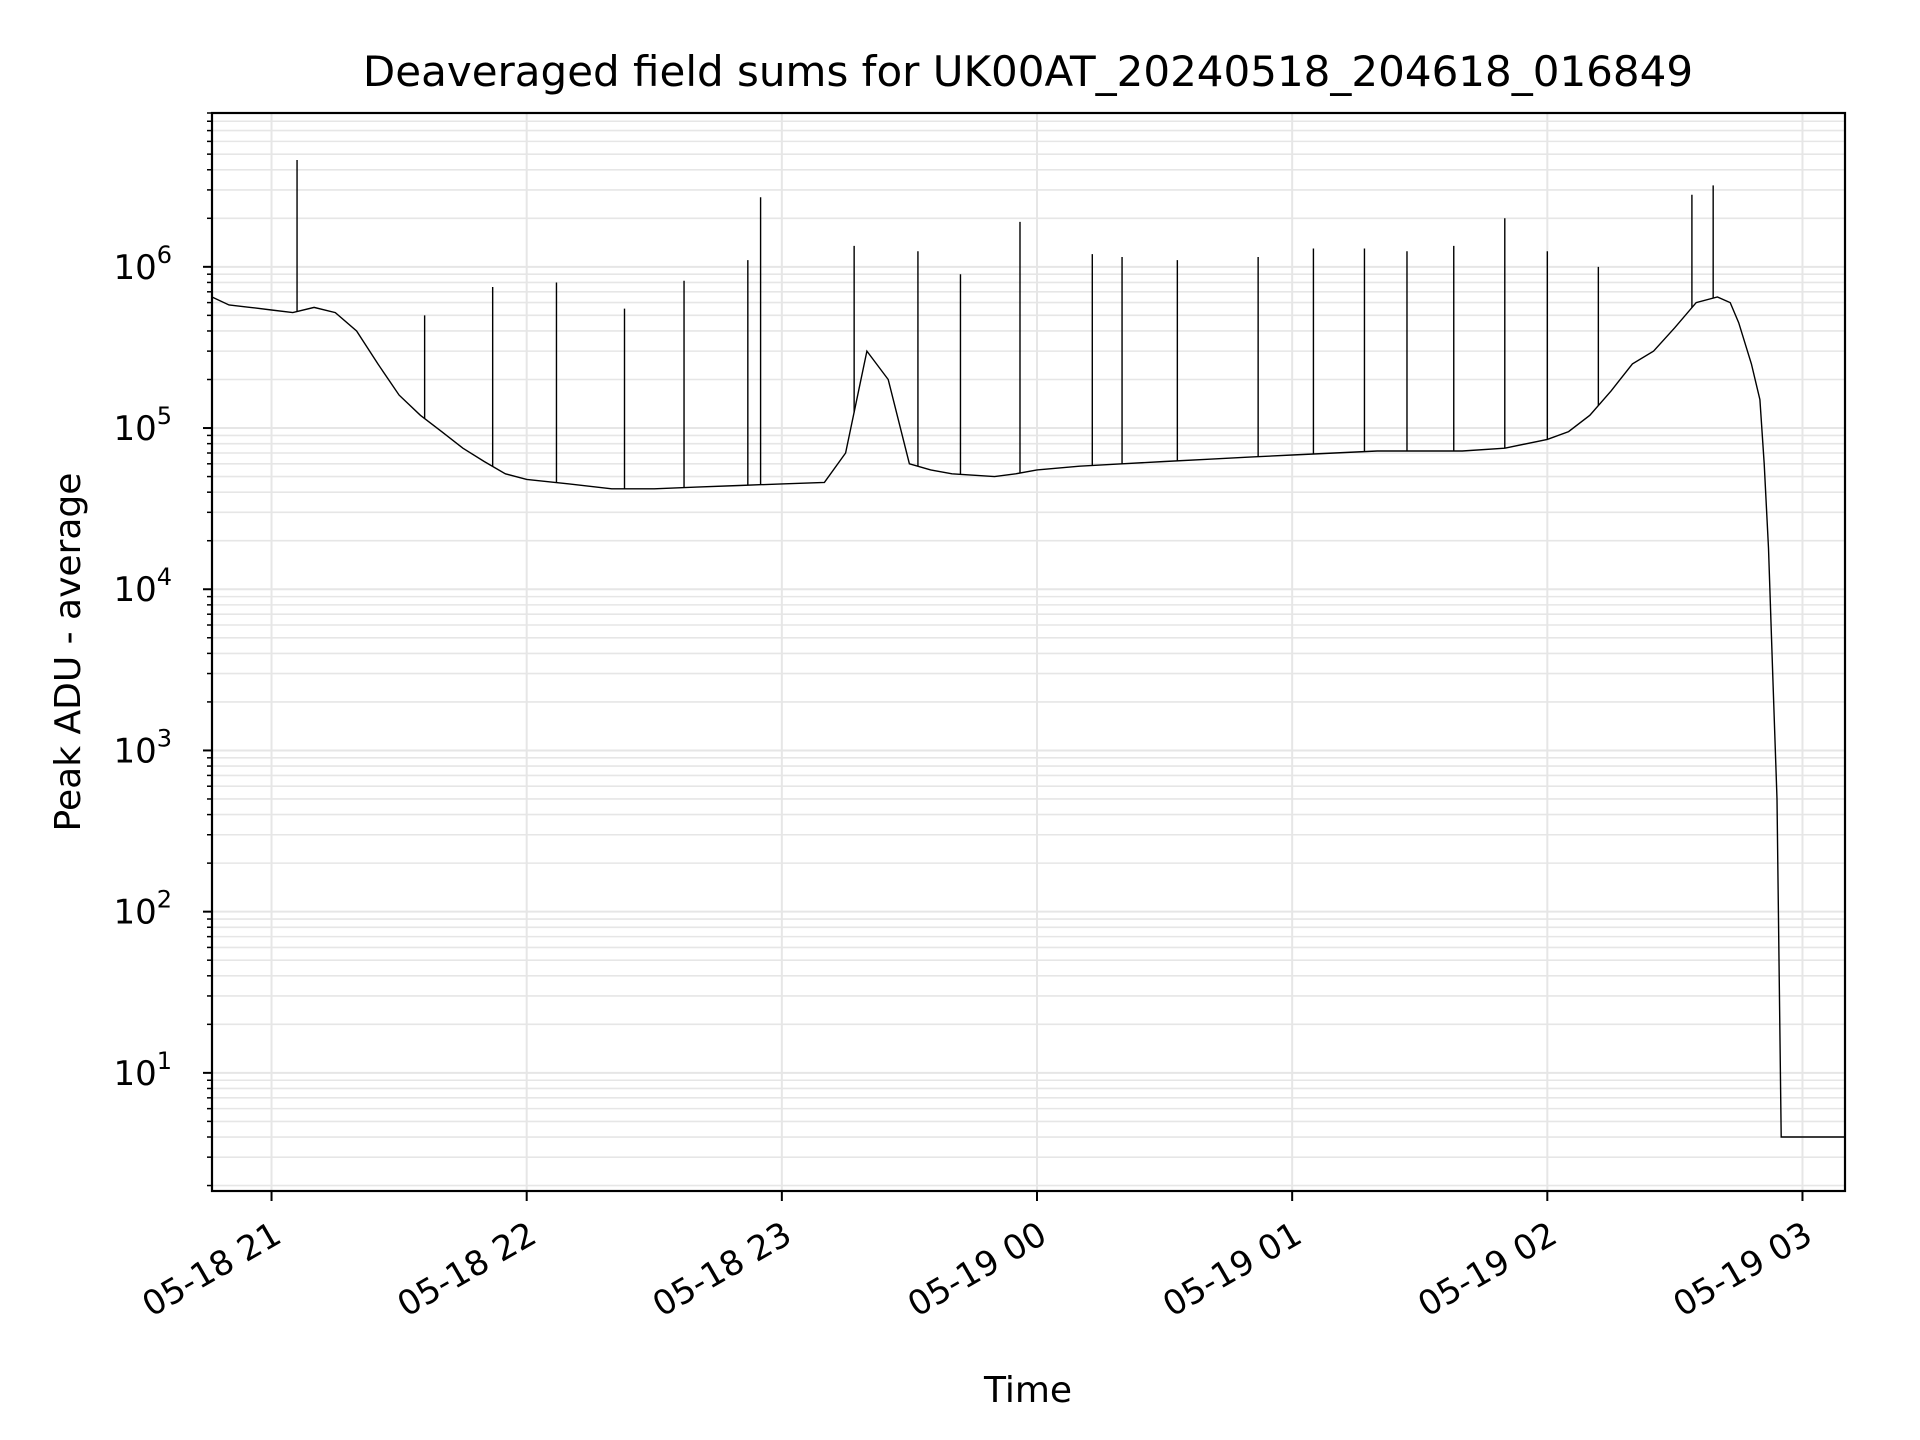 The height and width of the screenshot is (1440, 1920). What do you see at coordinates (68, 652) in the screenshot?
I see `y-axis-label: Peak ADU - average` at bounding box center [68, 652].